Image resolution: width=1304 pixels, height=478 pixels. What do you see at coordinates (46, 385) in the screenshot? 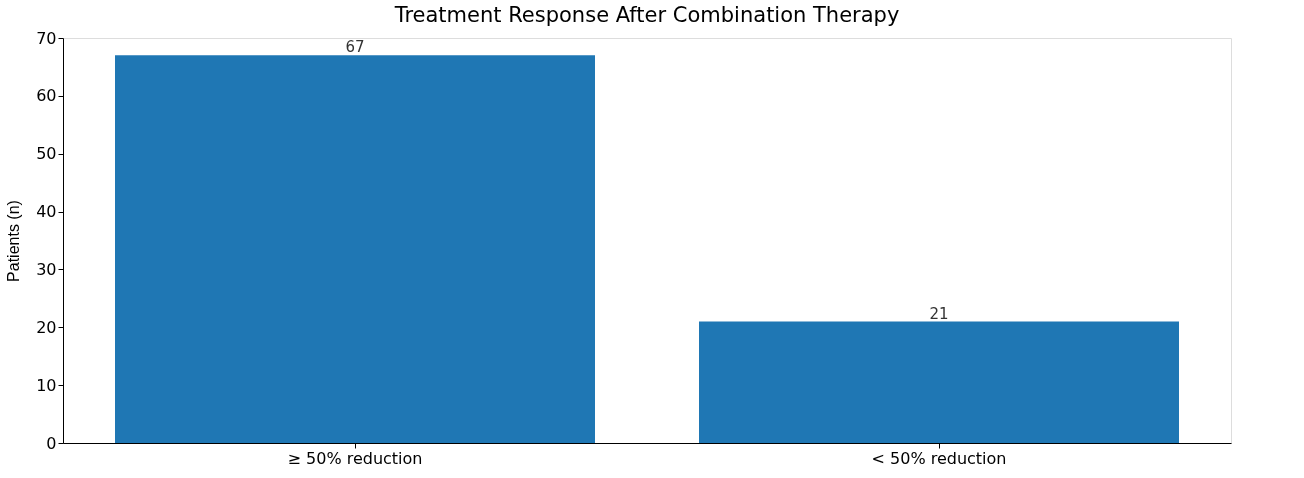
I see `y-tick-label: 10` at bounding box center [46, 385].